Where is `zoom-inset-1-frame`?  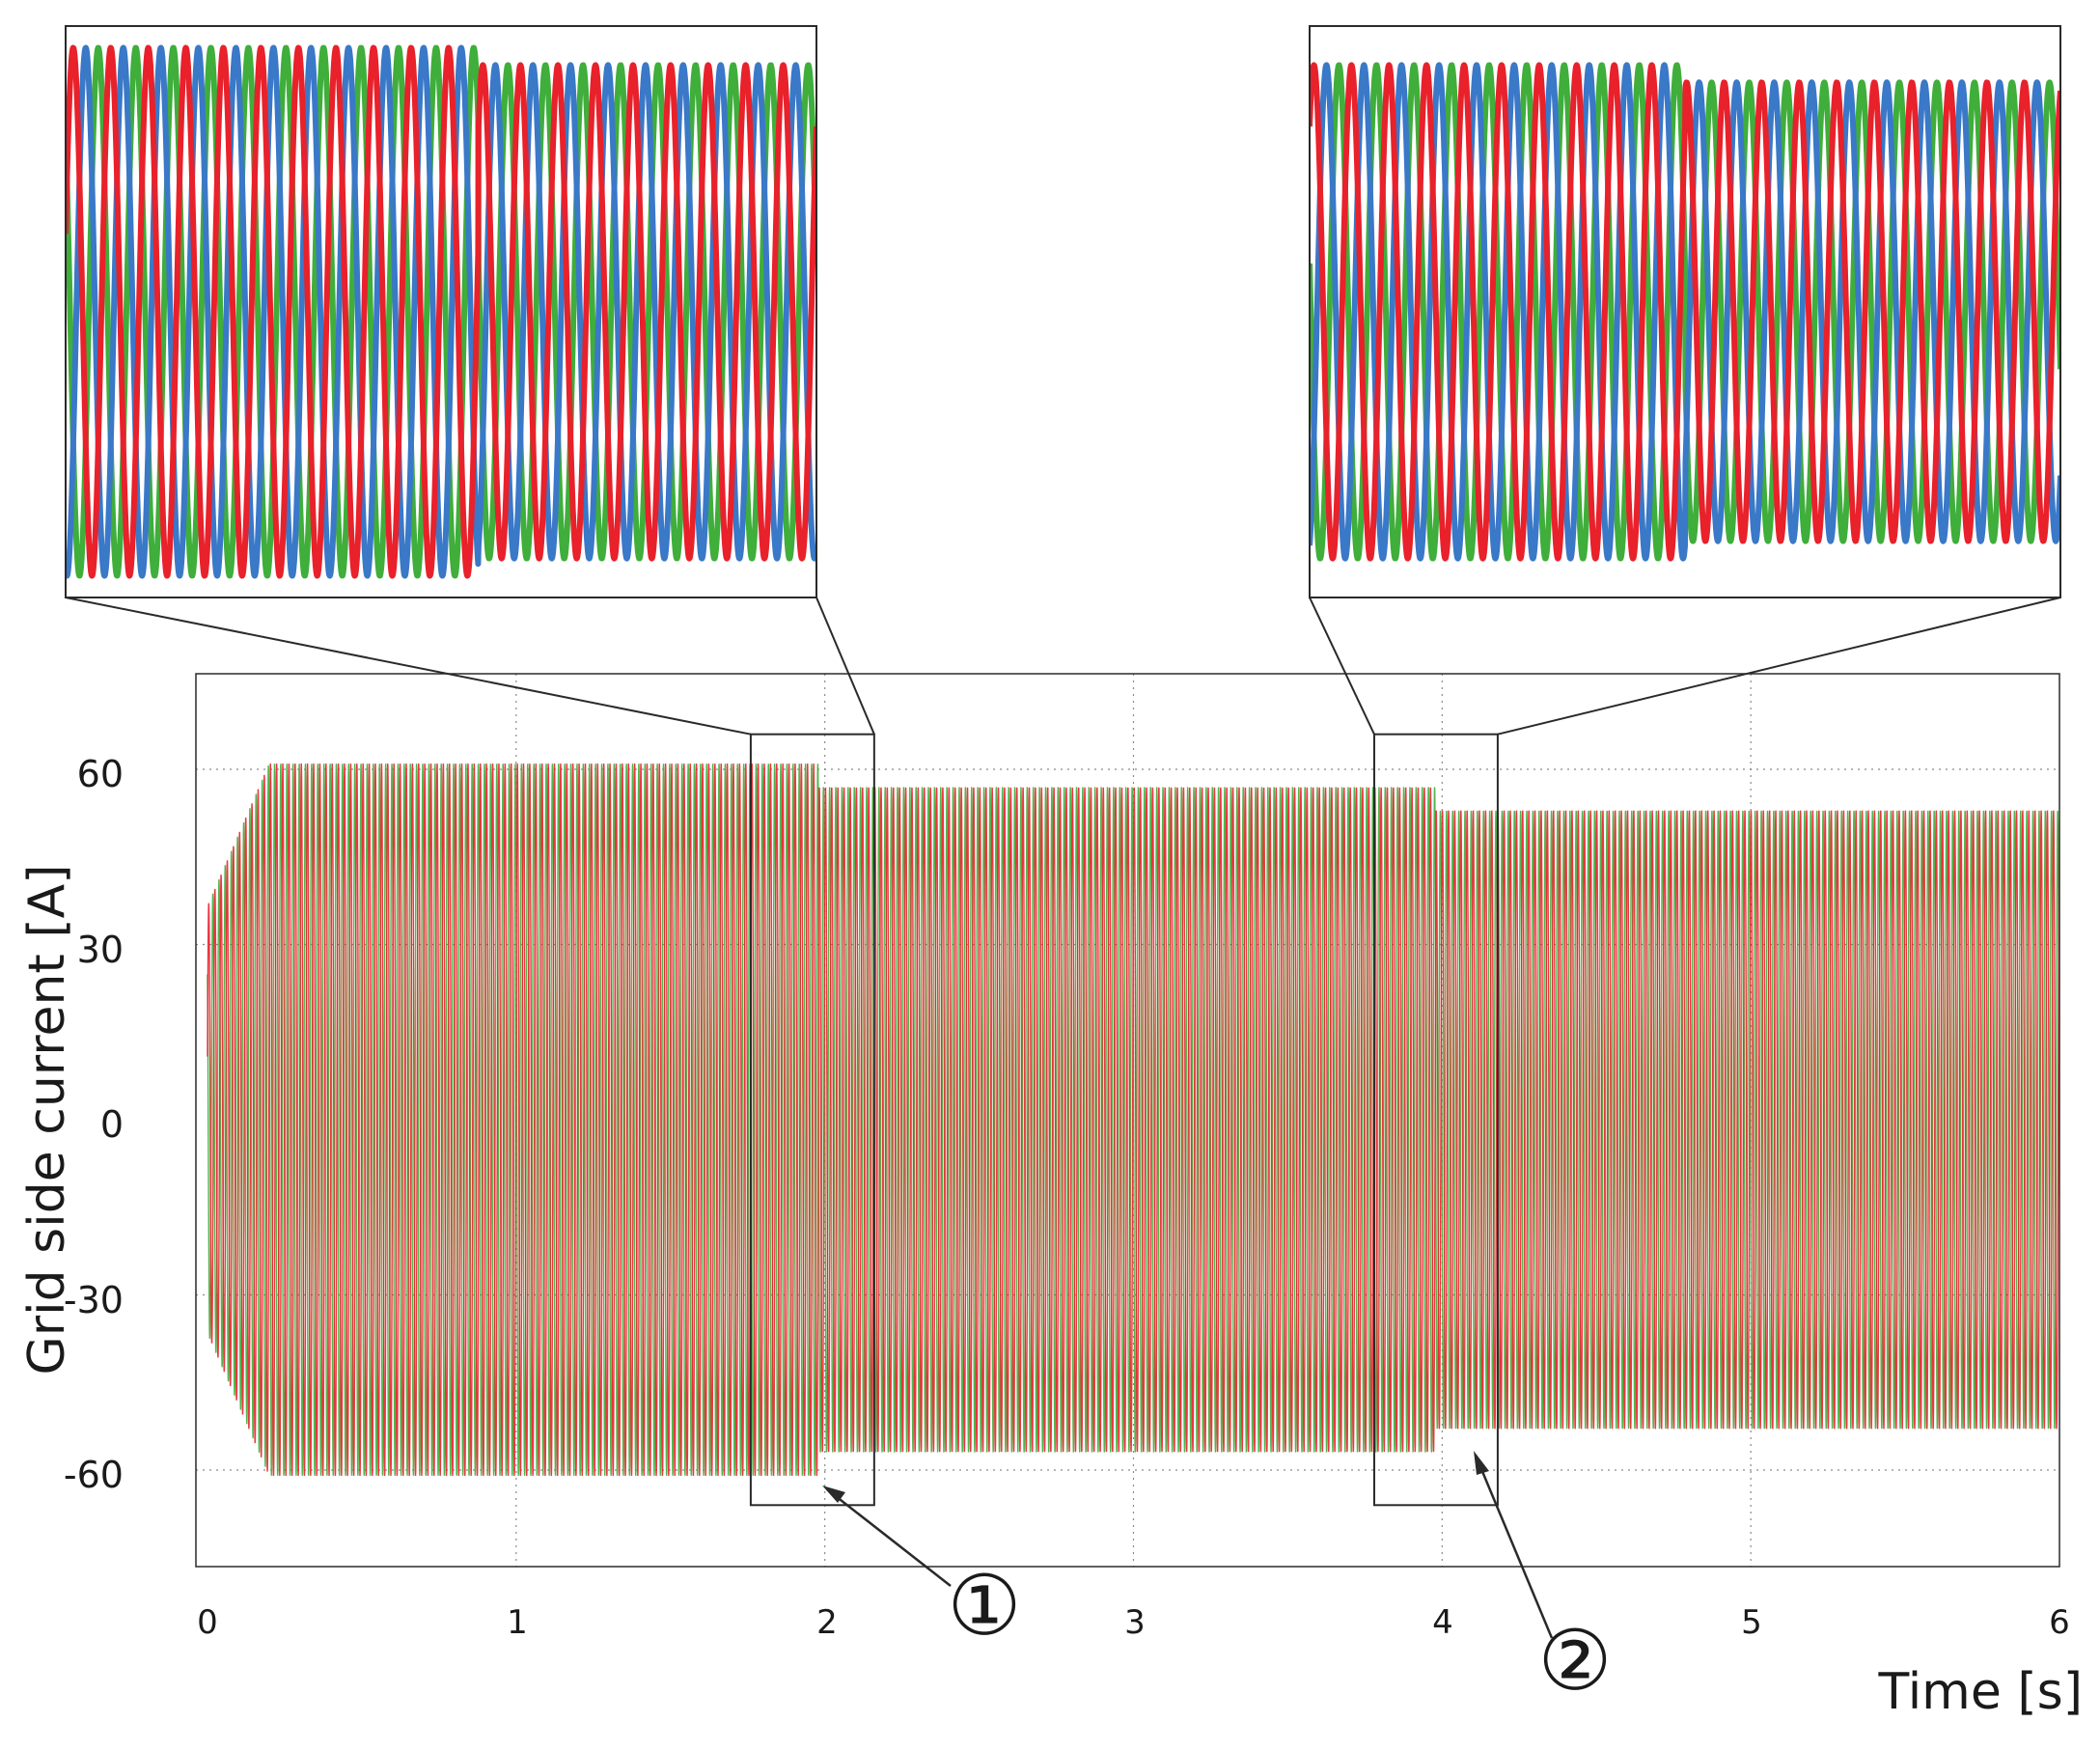
zoom-inset-1-frame is located at coordinates (441, 311).